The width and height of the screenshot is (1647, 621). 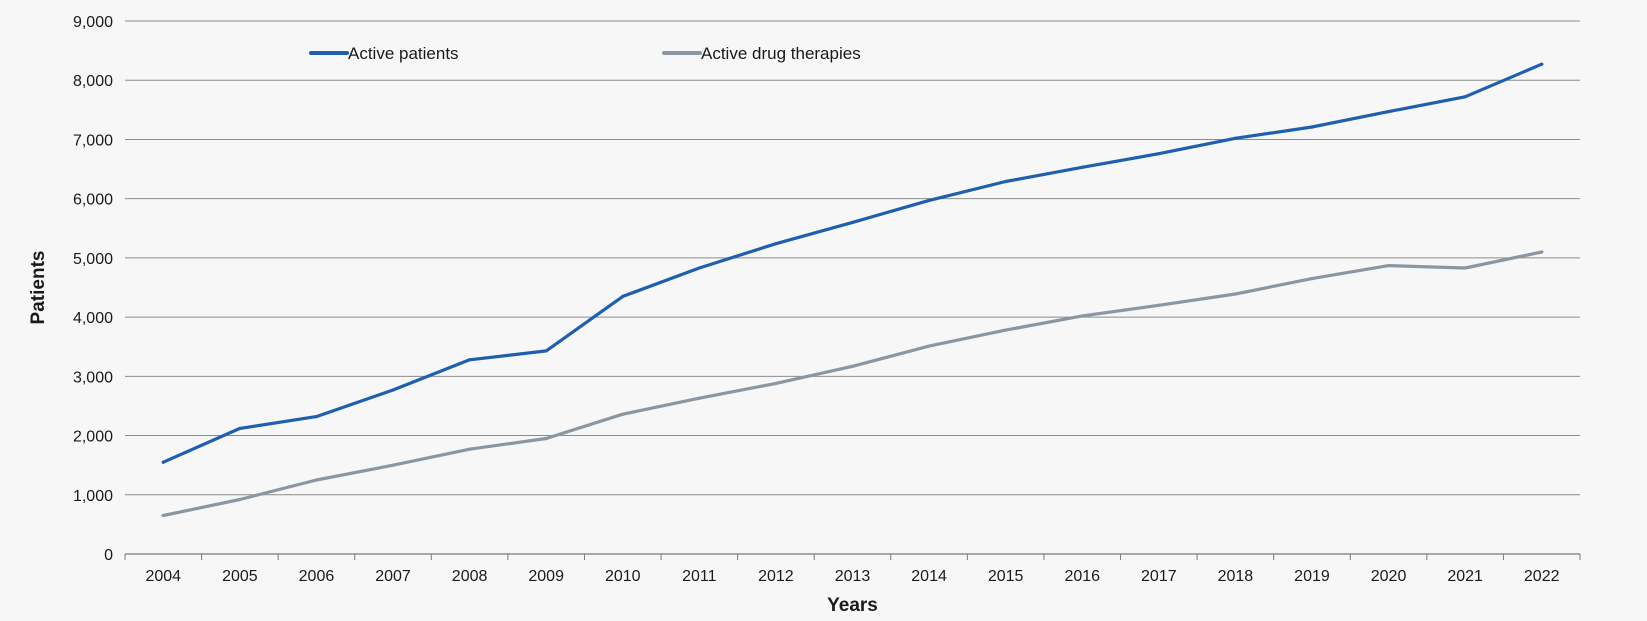 What do you see at coordinates (108, 555) in the screenshot?
I see `y-tick-label: 0` at bounding box center [108, 555].